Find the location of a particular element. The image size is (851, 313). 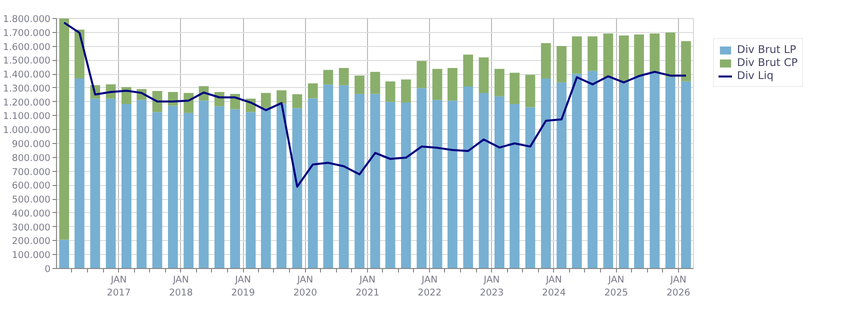

x-tick-label: JAN 2022 is located at coordinates (430, 286).